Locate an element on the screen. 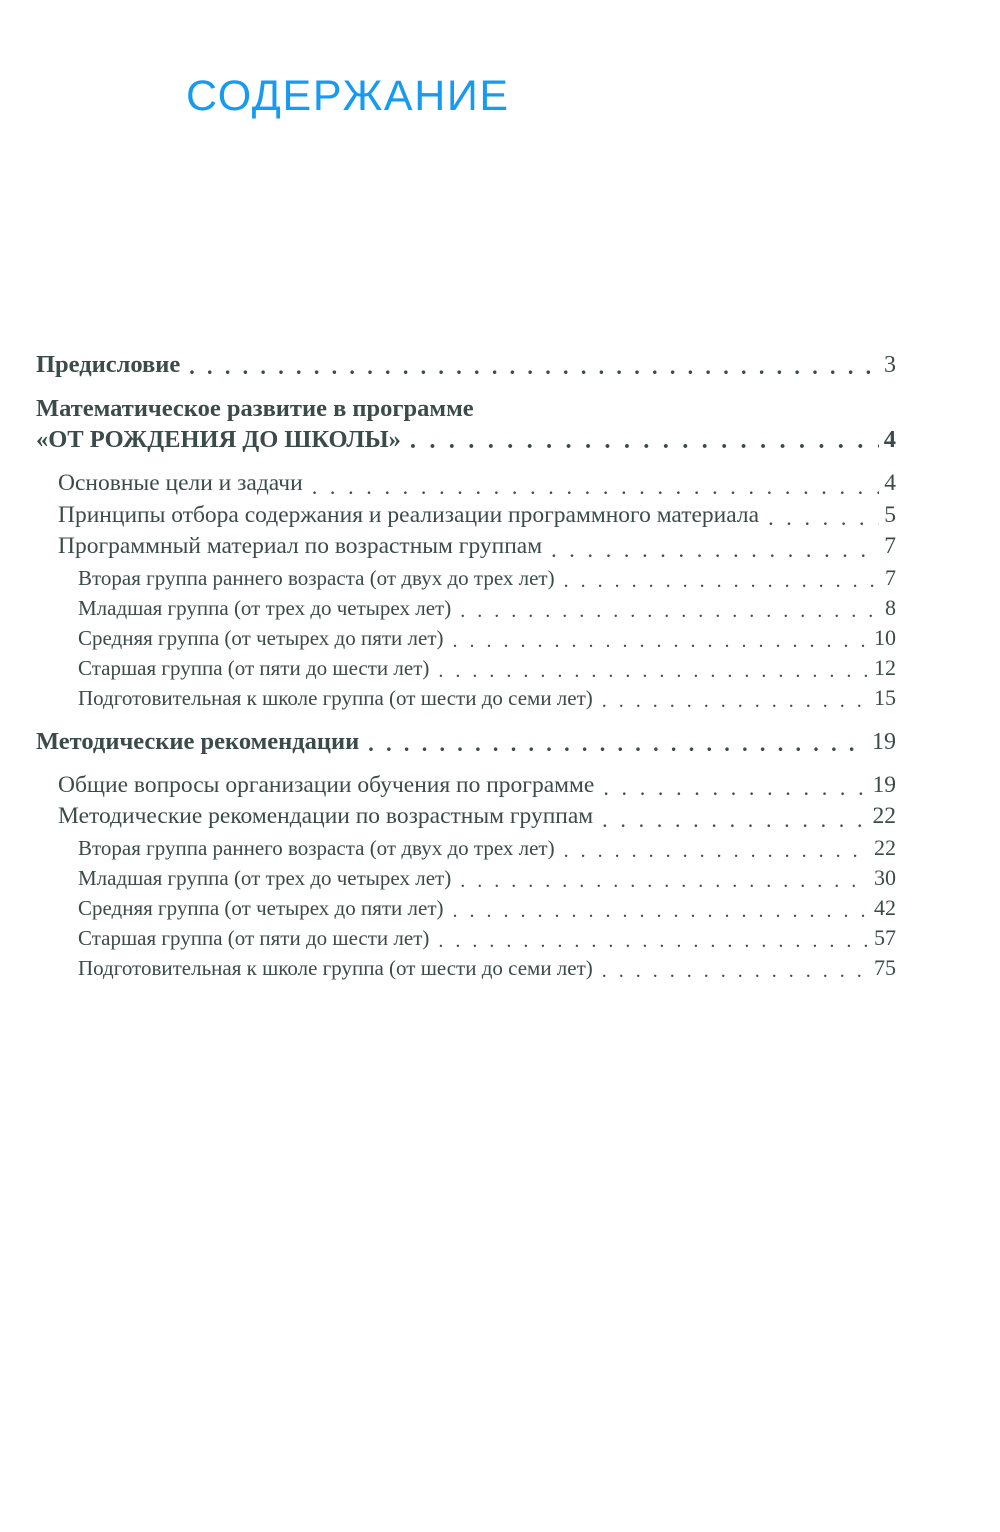  toc-page-number: 57 is located at coordinates (885, 937).